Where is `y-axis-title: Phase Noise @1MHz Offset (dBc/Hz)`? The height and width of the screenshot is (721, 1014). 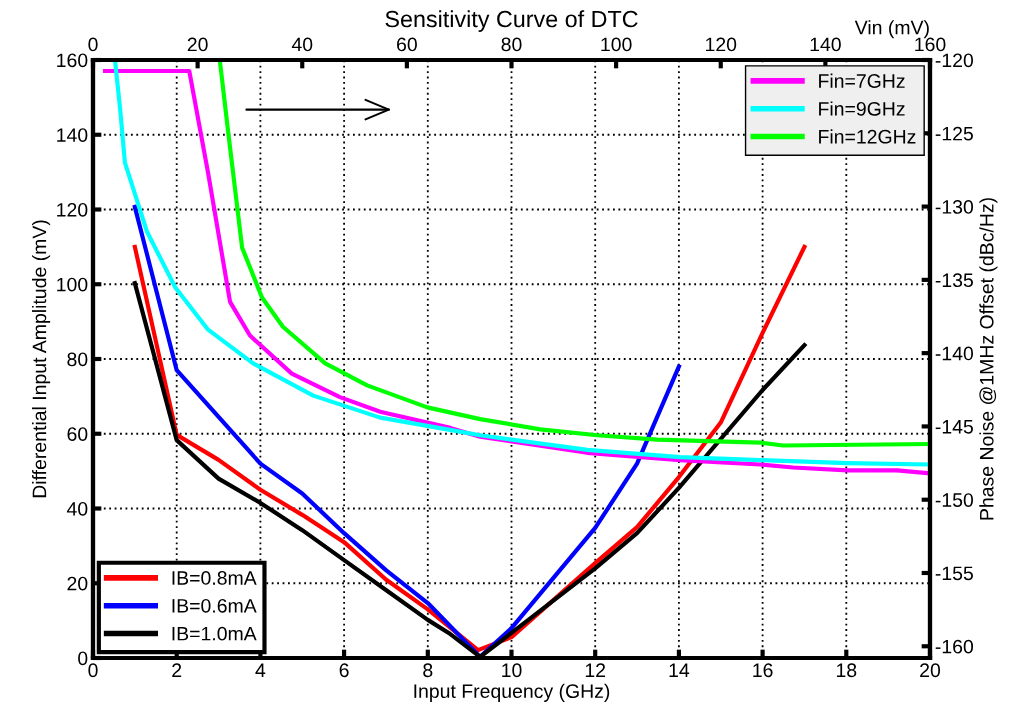
y-axis-title: Phase Noise @1MHz Offset (dBc/Hz) is located at coordinates (988, 359).